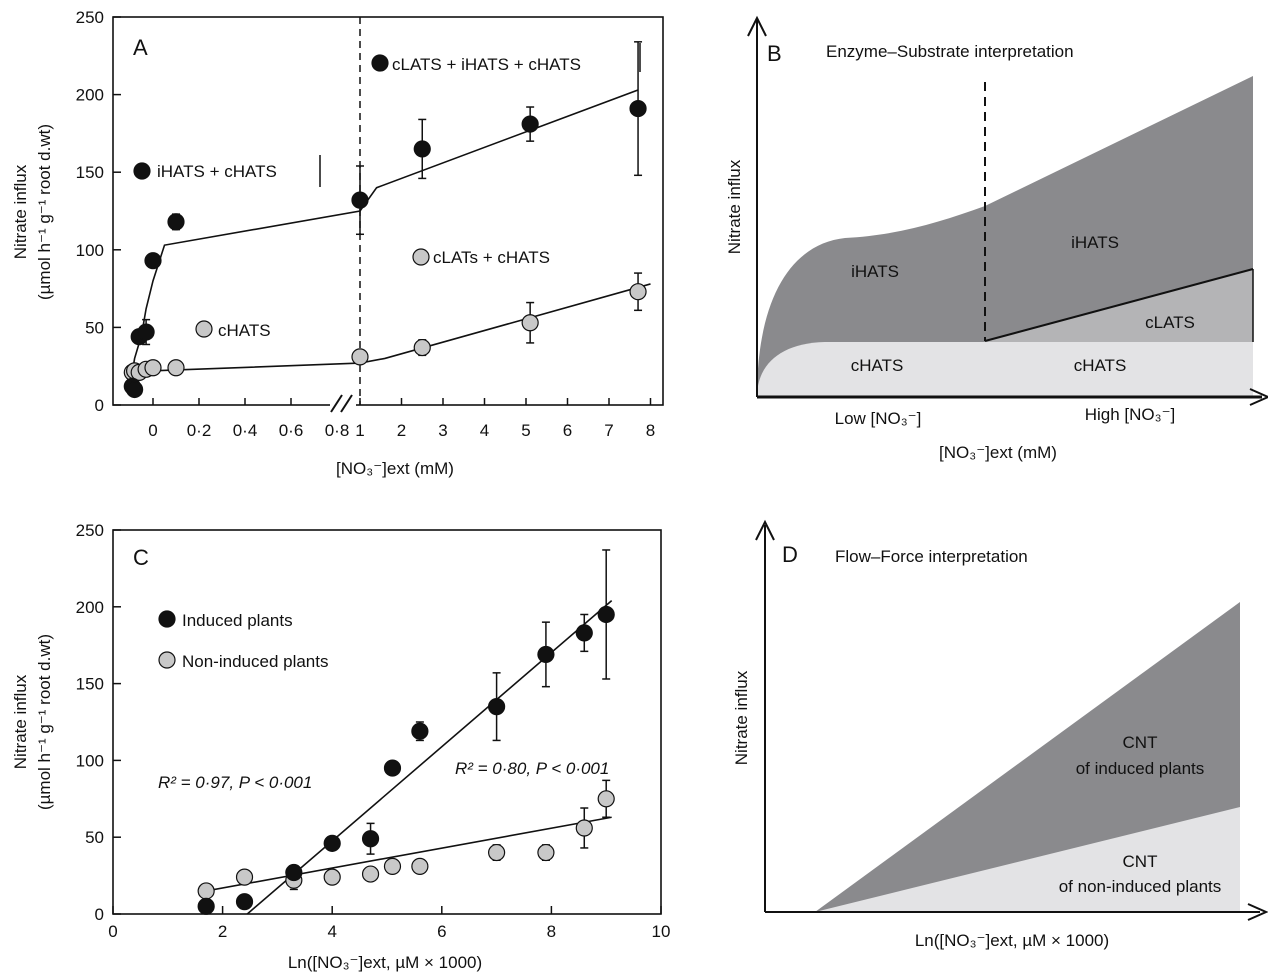 The image size is (1268, 977). I want to click on a-xtick-label-0: 0, so click(152, 430).